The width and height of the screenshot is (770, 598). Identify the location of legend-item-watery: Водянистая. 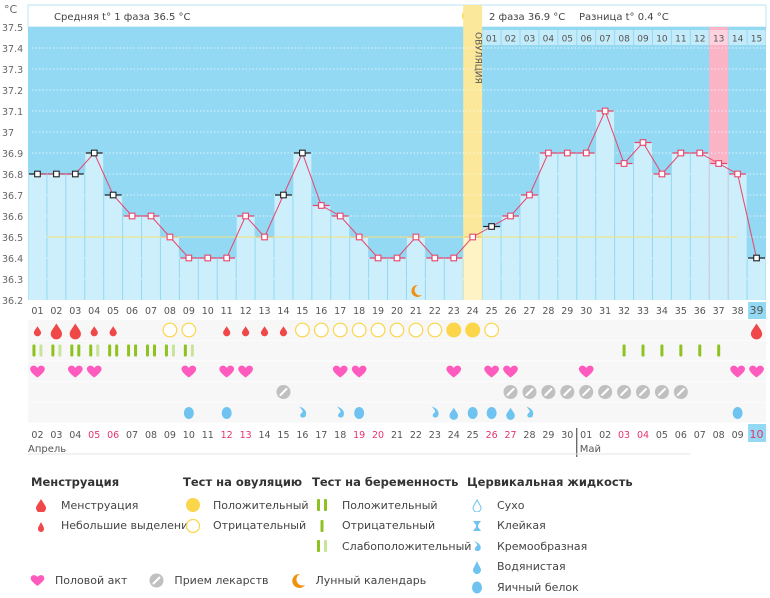
(550, 567).